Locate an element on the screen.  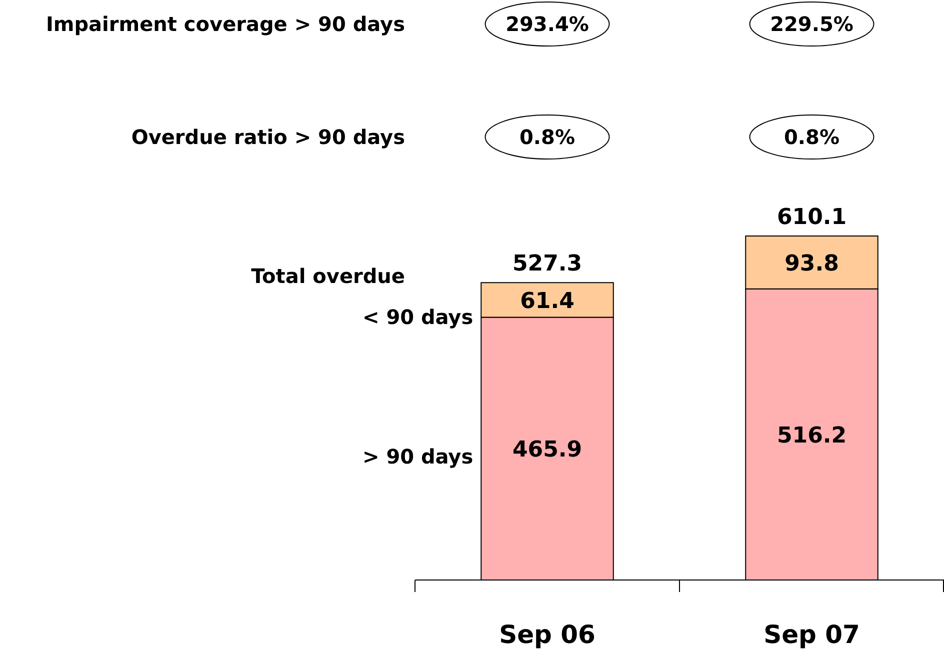
text: Impairment coverage > 90 days is located at coordinates (225, 24).